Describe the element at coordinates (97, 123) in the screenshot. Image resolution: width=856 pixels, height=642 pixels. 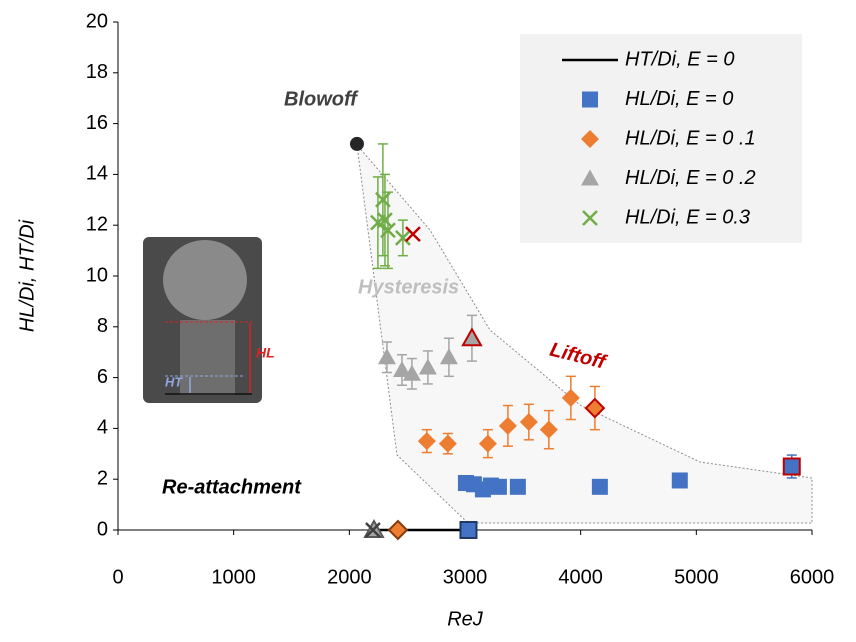
I see `y-tick-label: 16` at that location.